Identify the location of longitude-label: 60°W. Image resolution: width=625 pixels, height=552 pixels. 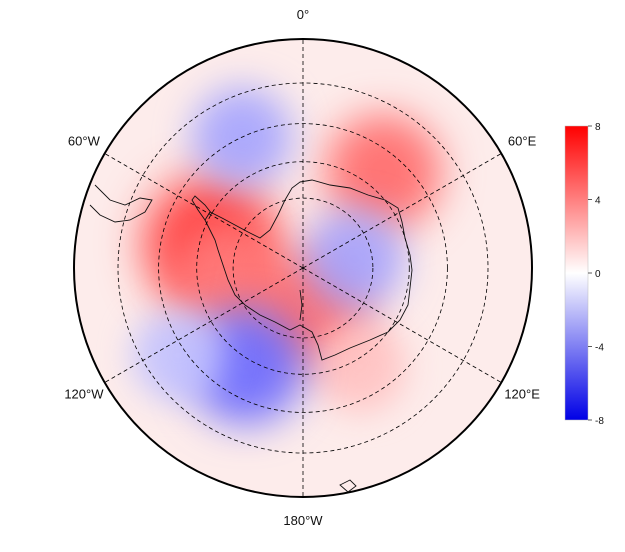
(84, 141).